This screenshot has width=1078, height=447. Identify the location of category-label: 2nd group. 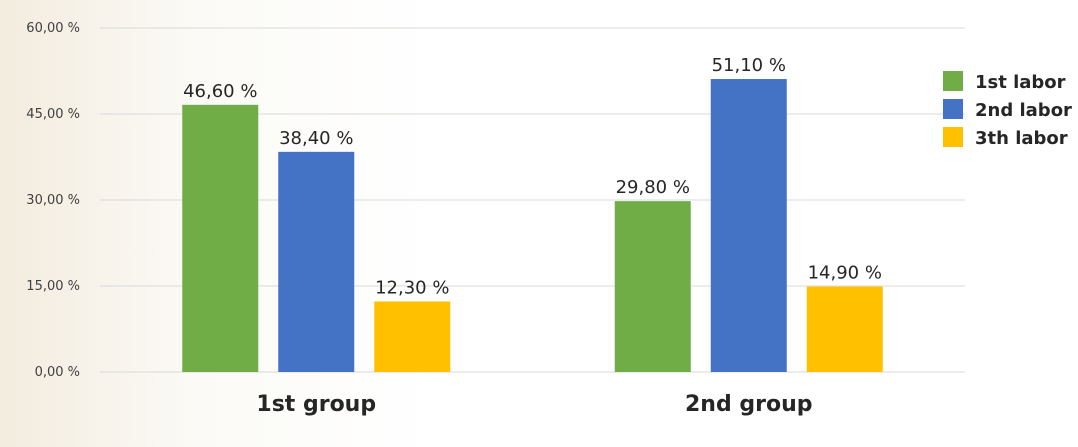
(749, 404).